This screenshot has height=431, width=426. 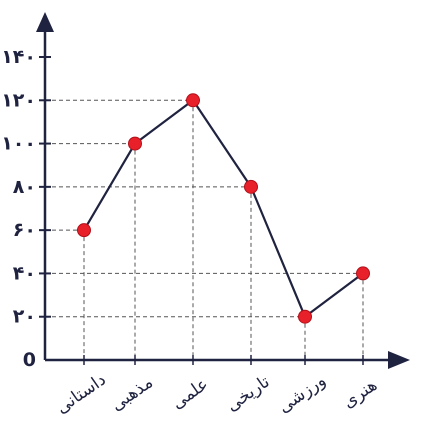 What do you see at coordinates (29, 360) in the screenshot?
I see `y-tick-label: 0` at bounding box center [29, 360].